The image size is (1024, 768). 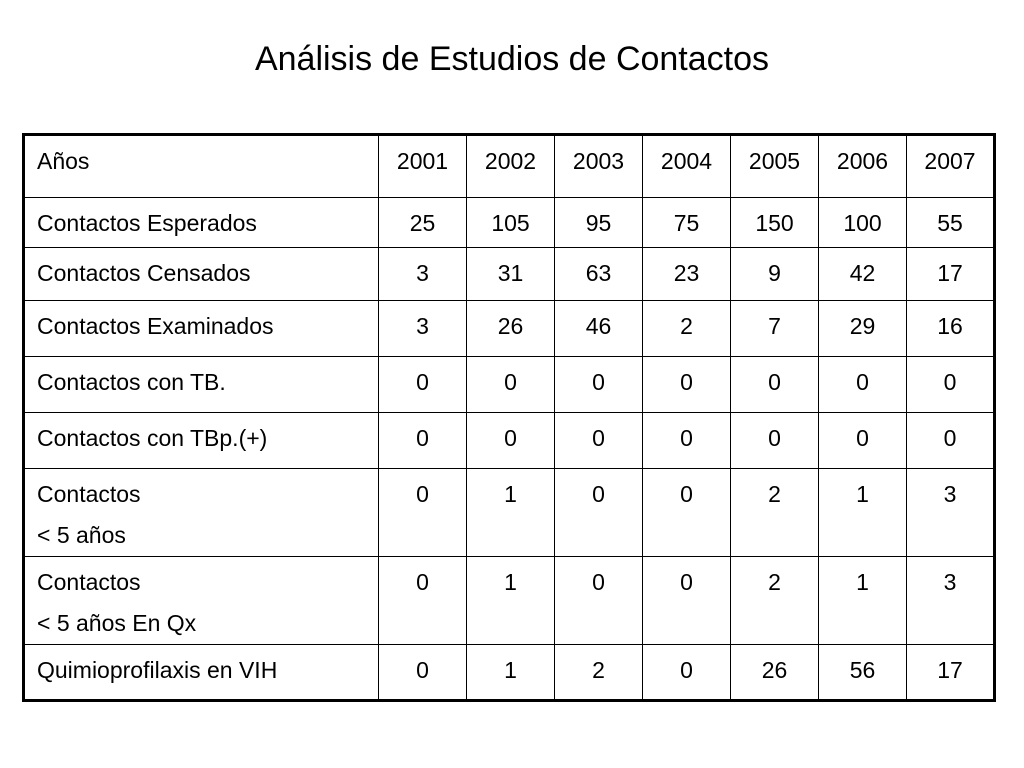 I want to click on value-cell: 105, so click(x=510, y=222).